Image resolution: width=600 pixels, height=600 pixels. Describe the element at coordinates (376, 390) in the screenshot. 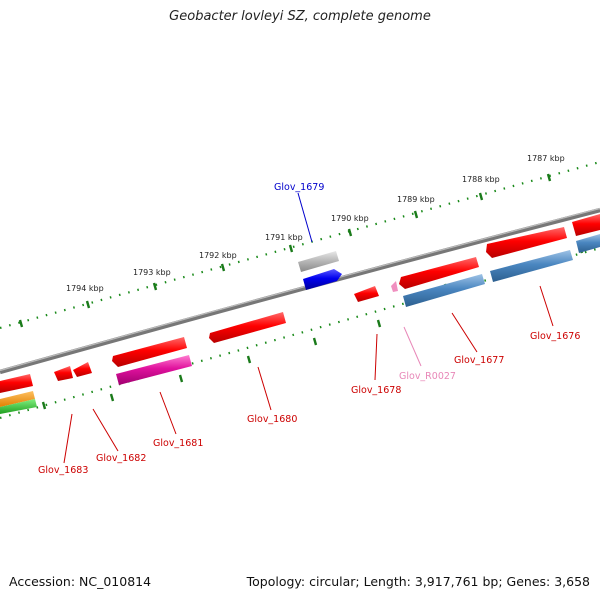

I see `gene-label: Glov_1678` at that location.